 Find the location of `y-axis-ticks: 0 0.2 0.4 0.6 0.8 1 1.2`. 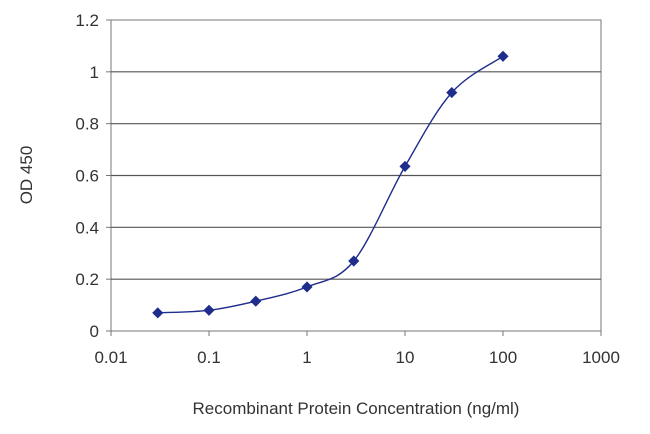

y-axis-ticks: 0 0.2 0.4 0.6 0.8 1 1.2 is located at coordinates (93, 176).